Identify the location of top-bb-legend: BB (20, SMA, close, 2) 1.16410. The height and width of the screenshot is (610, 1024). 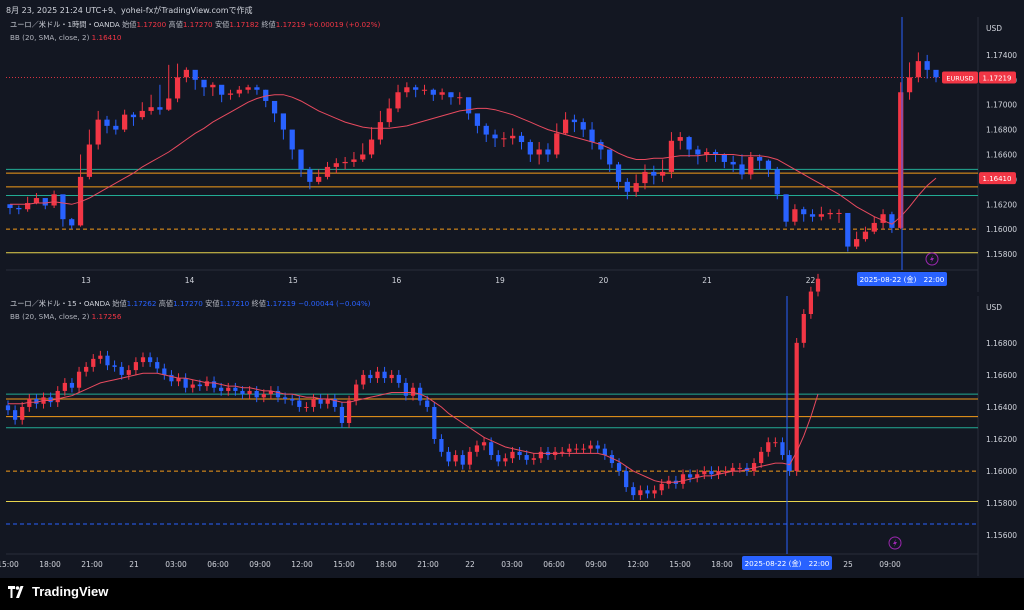
(65, 37).